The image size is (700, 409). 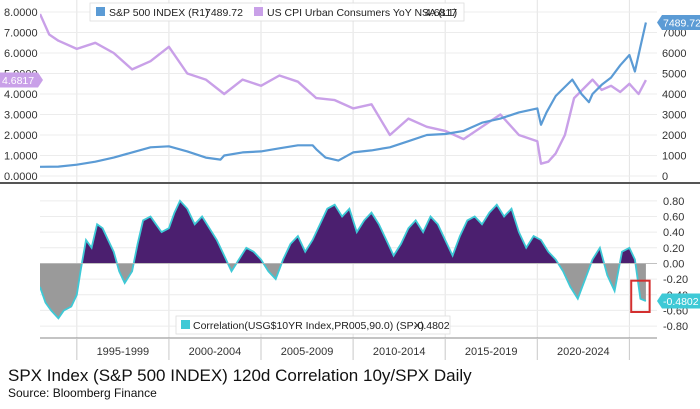 I want to click on x-axis-tick-label: 2020-2024, so click(x=583, y=352).